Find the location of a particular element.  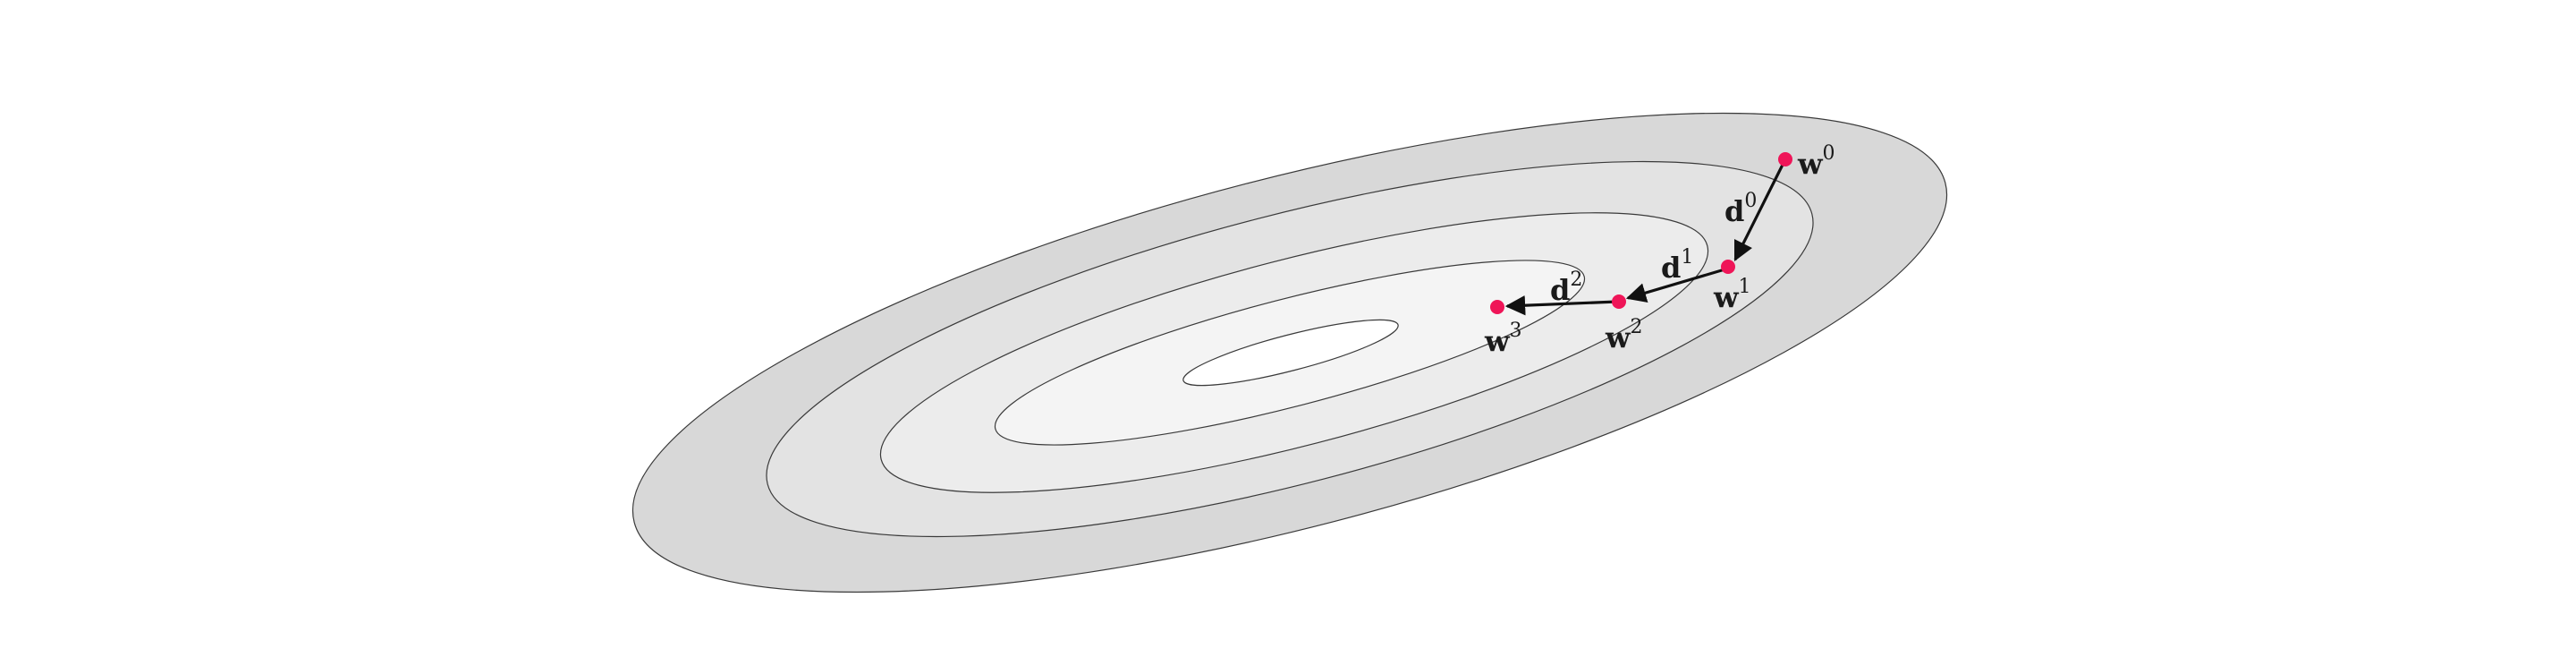

label-d1-sup: 1 is located at coordinates (1687, 257).